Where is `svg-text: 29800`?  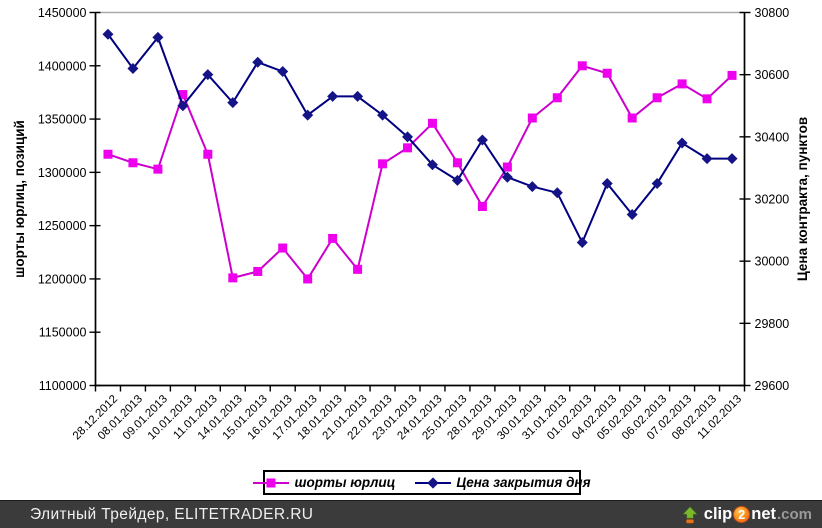 svg-text: 29800 is located at coordinates (772, 324).